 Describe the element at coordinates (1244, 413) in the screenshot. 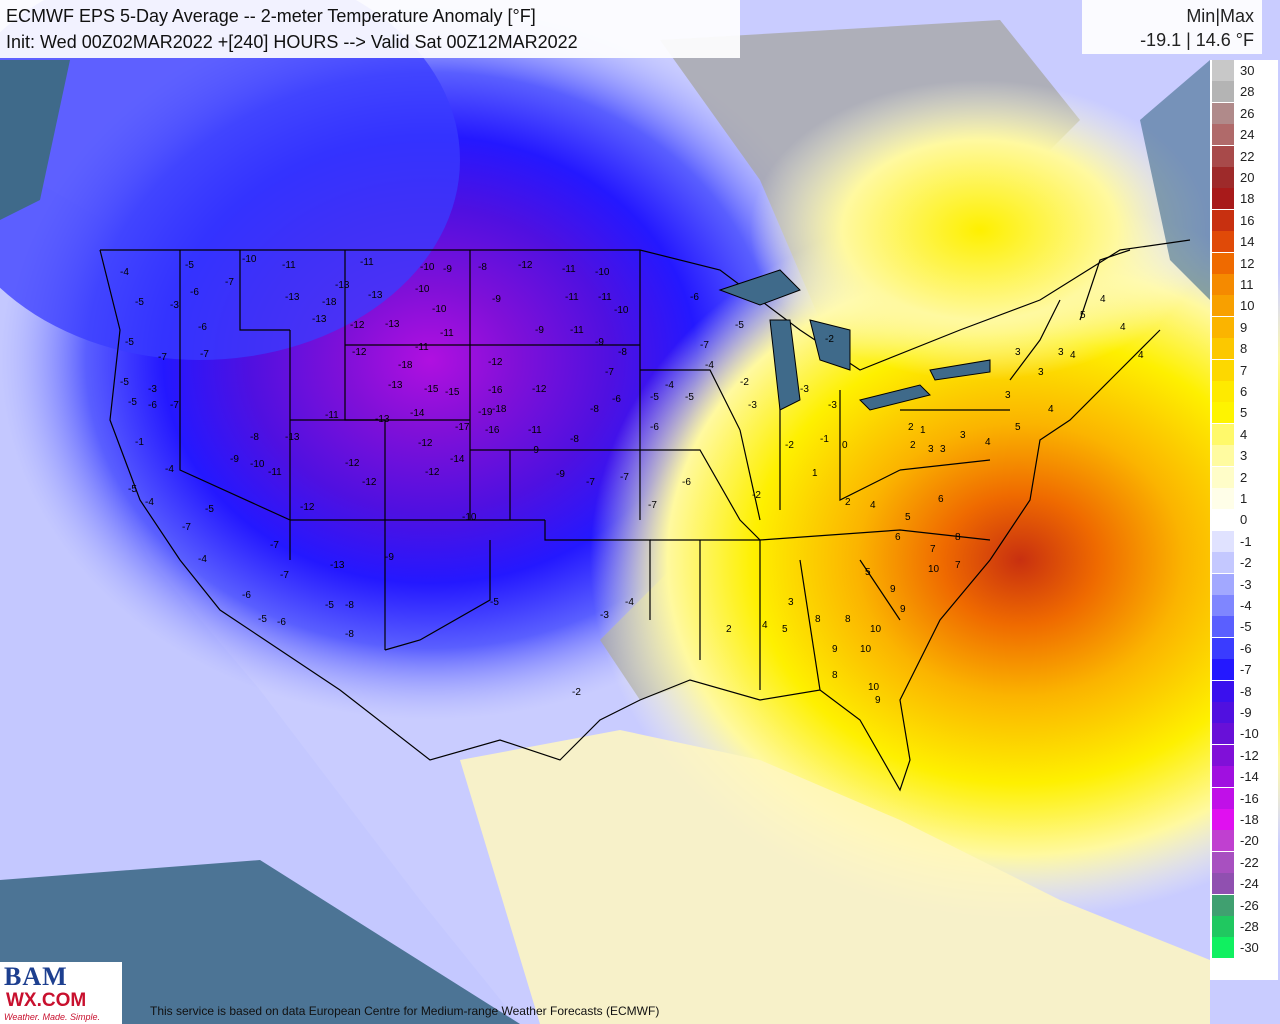

I see `legend-label: 5` at that location.